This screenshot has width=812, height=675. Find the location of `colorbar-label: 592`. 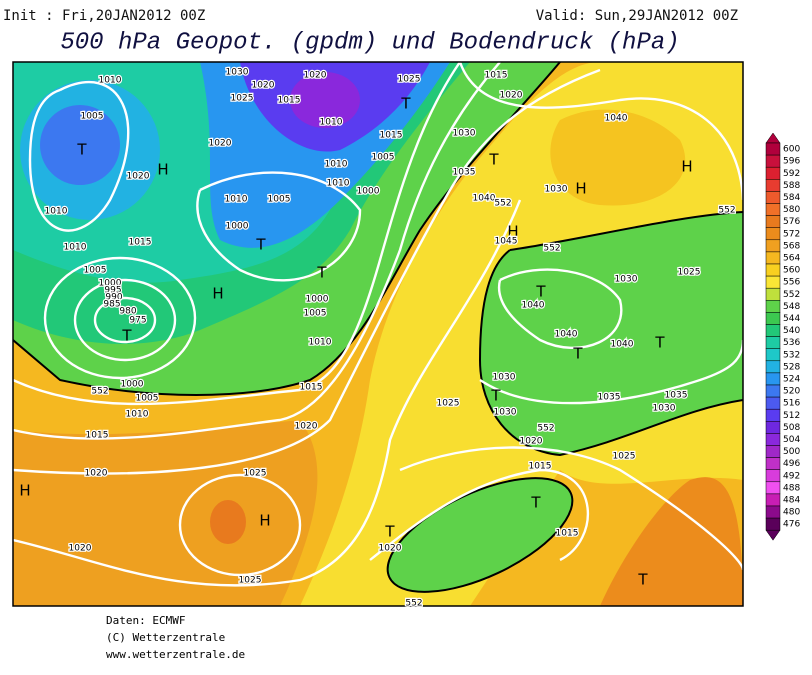

colorbar-label: 592 is located at coordinates (791, 174).